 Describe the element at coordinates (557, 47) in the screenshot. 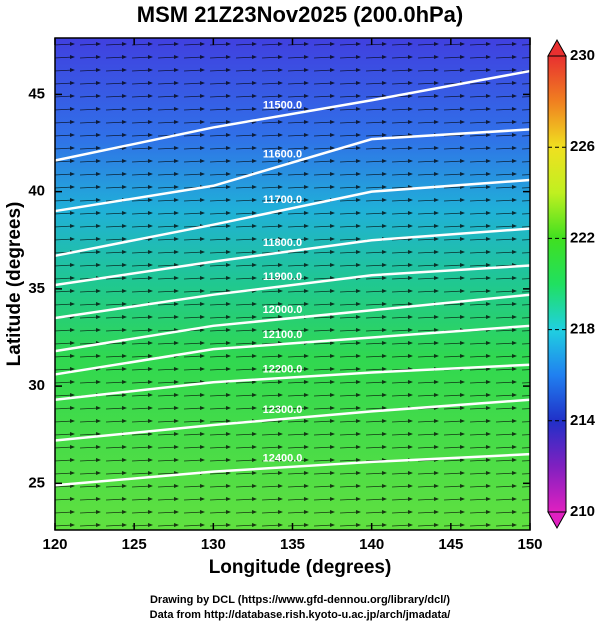

I see `colorbar-extend-high` at that location.